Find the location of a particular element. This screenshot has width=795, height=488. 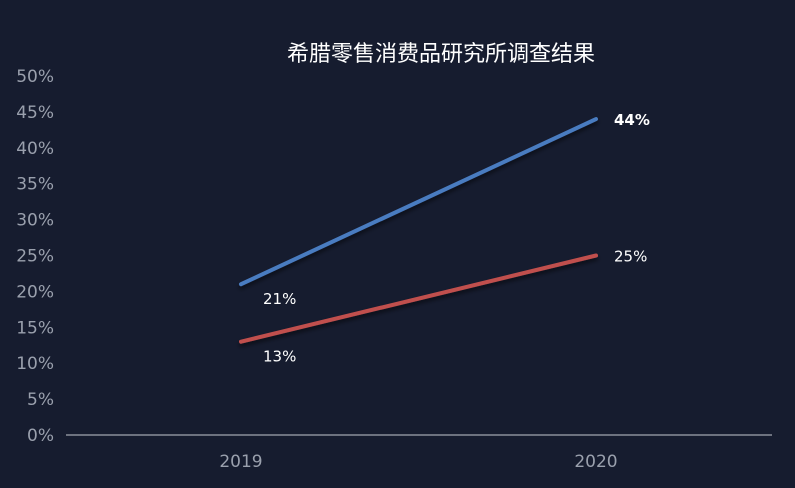

y-tick-label: 50% is located at coordinates (35, 77).